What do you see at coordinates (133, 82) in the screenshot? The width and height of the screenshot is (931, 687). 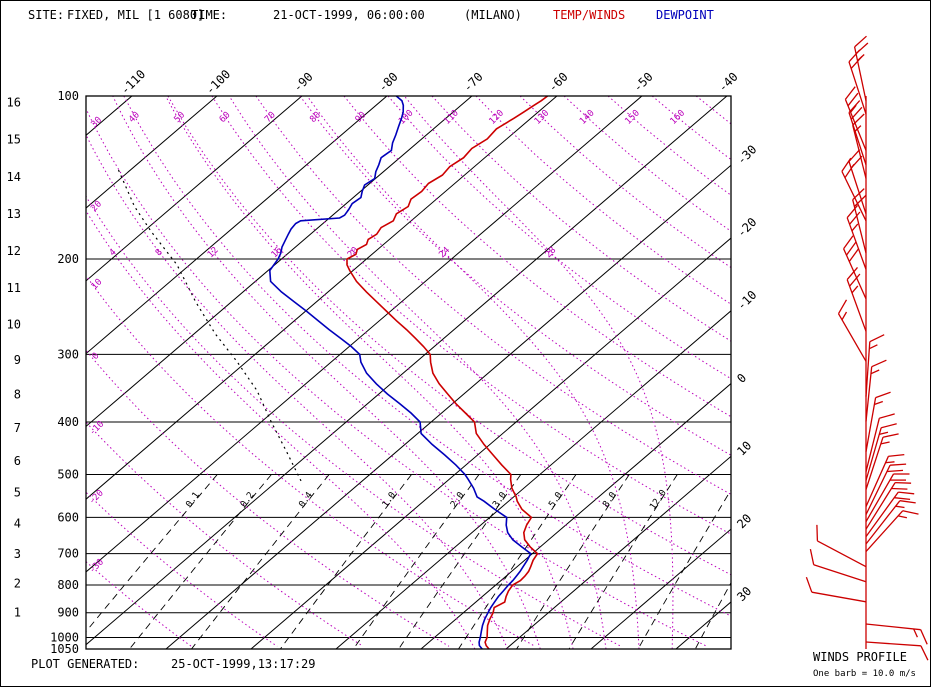 I see `svg-text: -110` at bounding box center [133, 82].